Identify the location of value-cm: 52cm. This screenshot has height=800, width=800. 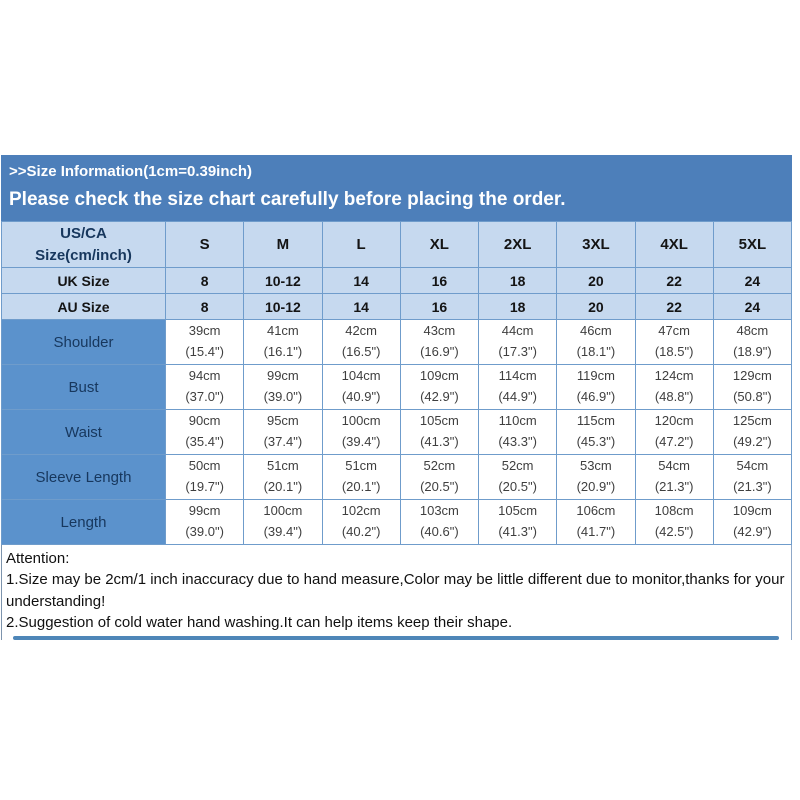
(439, 466).